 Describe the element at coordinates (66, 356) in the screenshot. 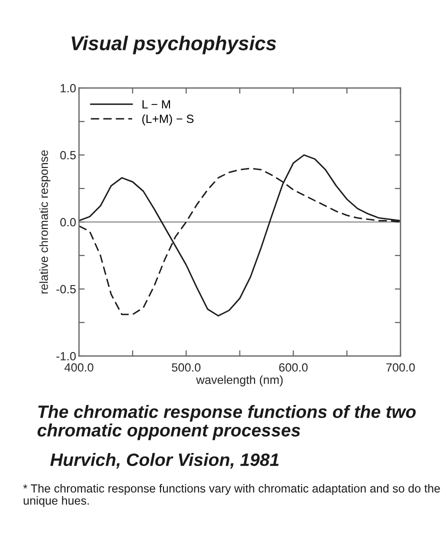

I see `y-tick-label: -1.0` at that location.